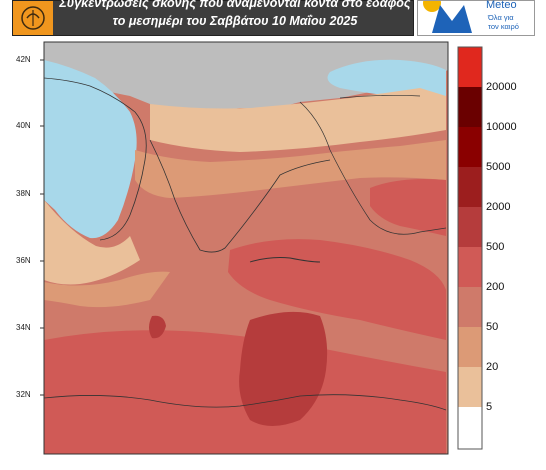 The image size is (546, 470). What do you see at coordinates (408, 207) in the screenshot?
I see `turkey-high-dust-band` at bounding box center [408, 207].